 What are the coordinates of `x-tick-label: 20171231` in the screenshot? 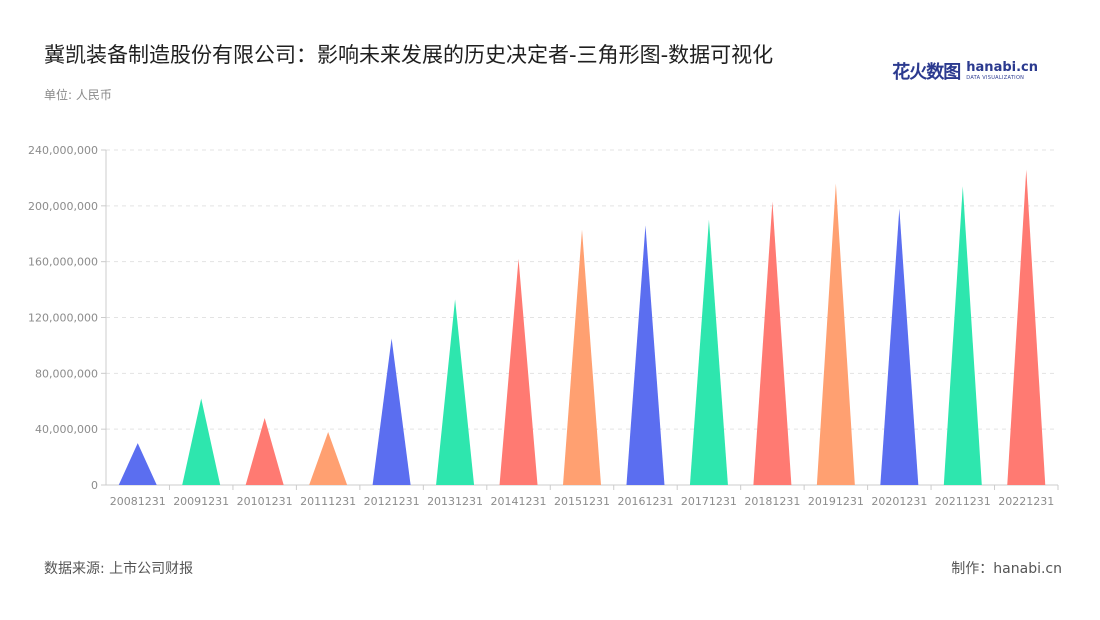 It's located at (709, 501).